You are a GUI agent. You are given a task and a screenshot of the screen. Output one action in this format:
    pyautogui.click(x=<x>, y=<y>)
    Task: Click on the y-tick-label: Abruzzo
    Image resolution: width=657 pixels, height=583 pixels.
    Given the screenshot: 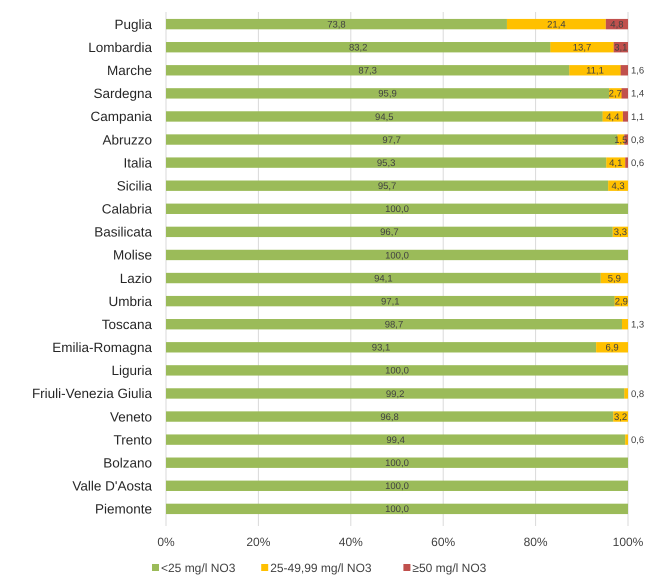 What is the action you would take?
    pyautogui.click(x=127, y=140)
    